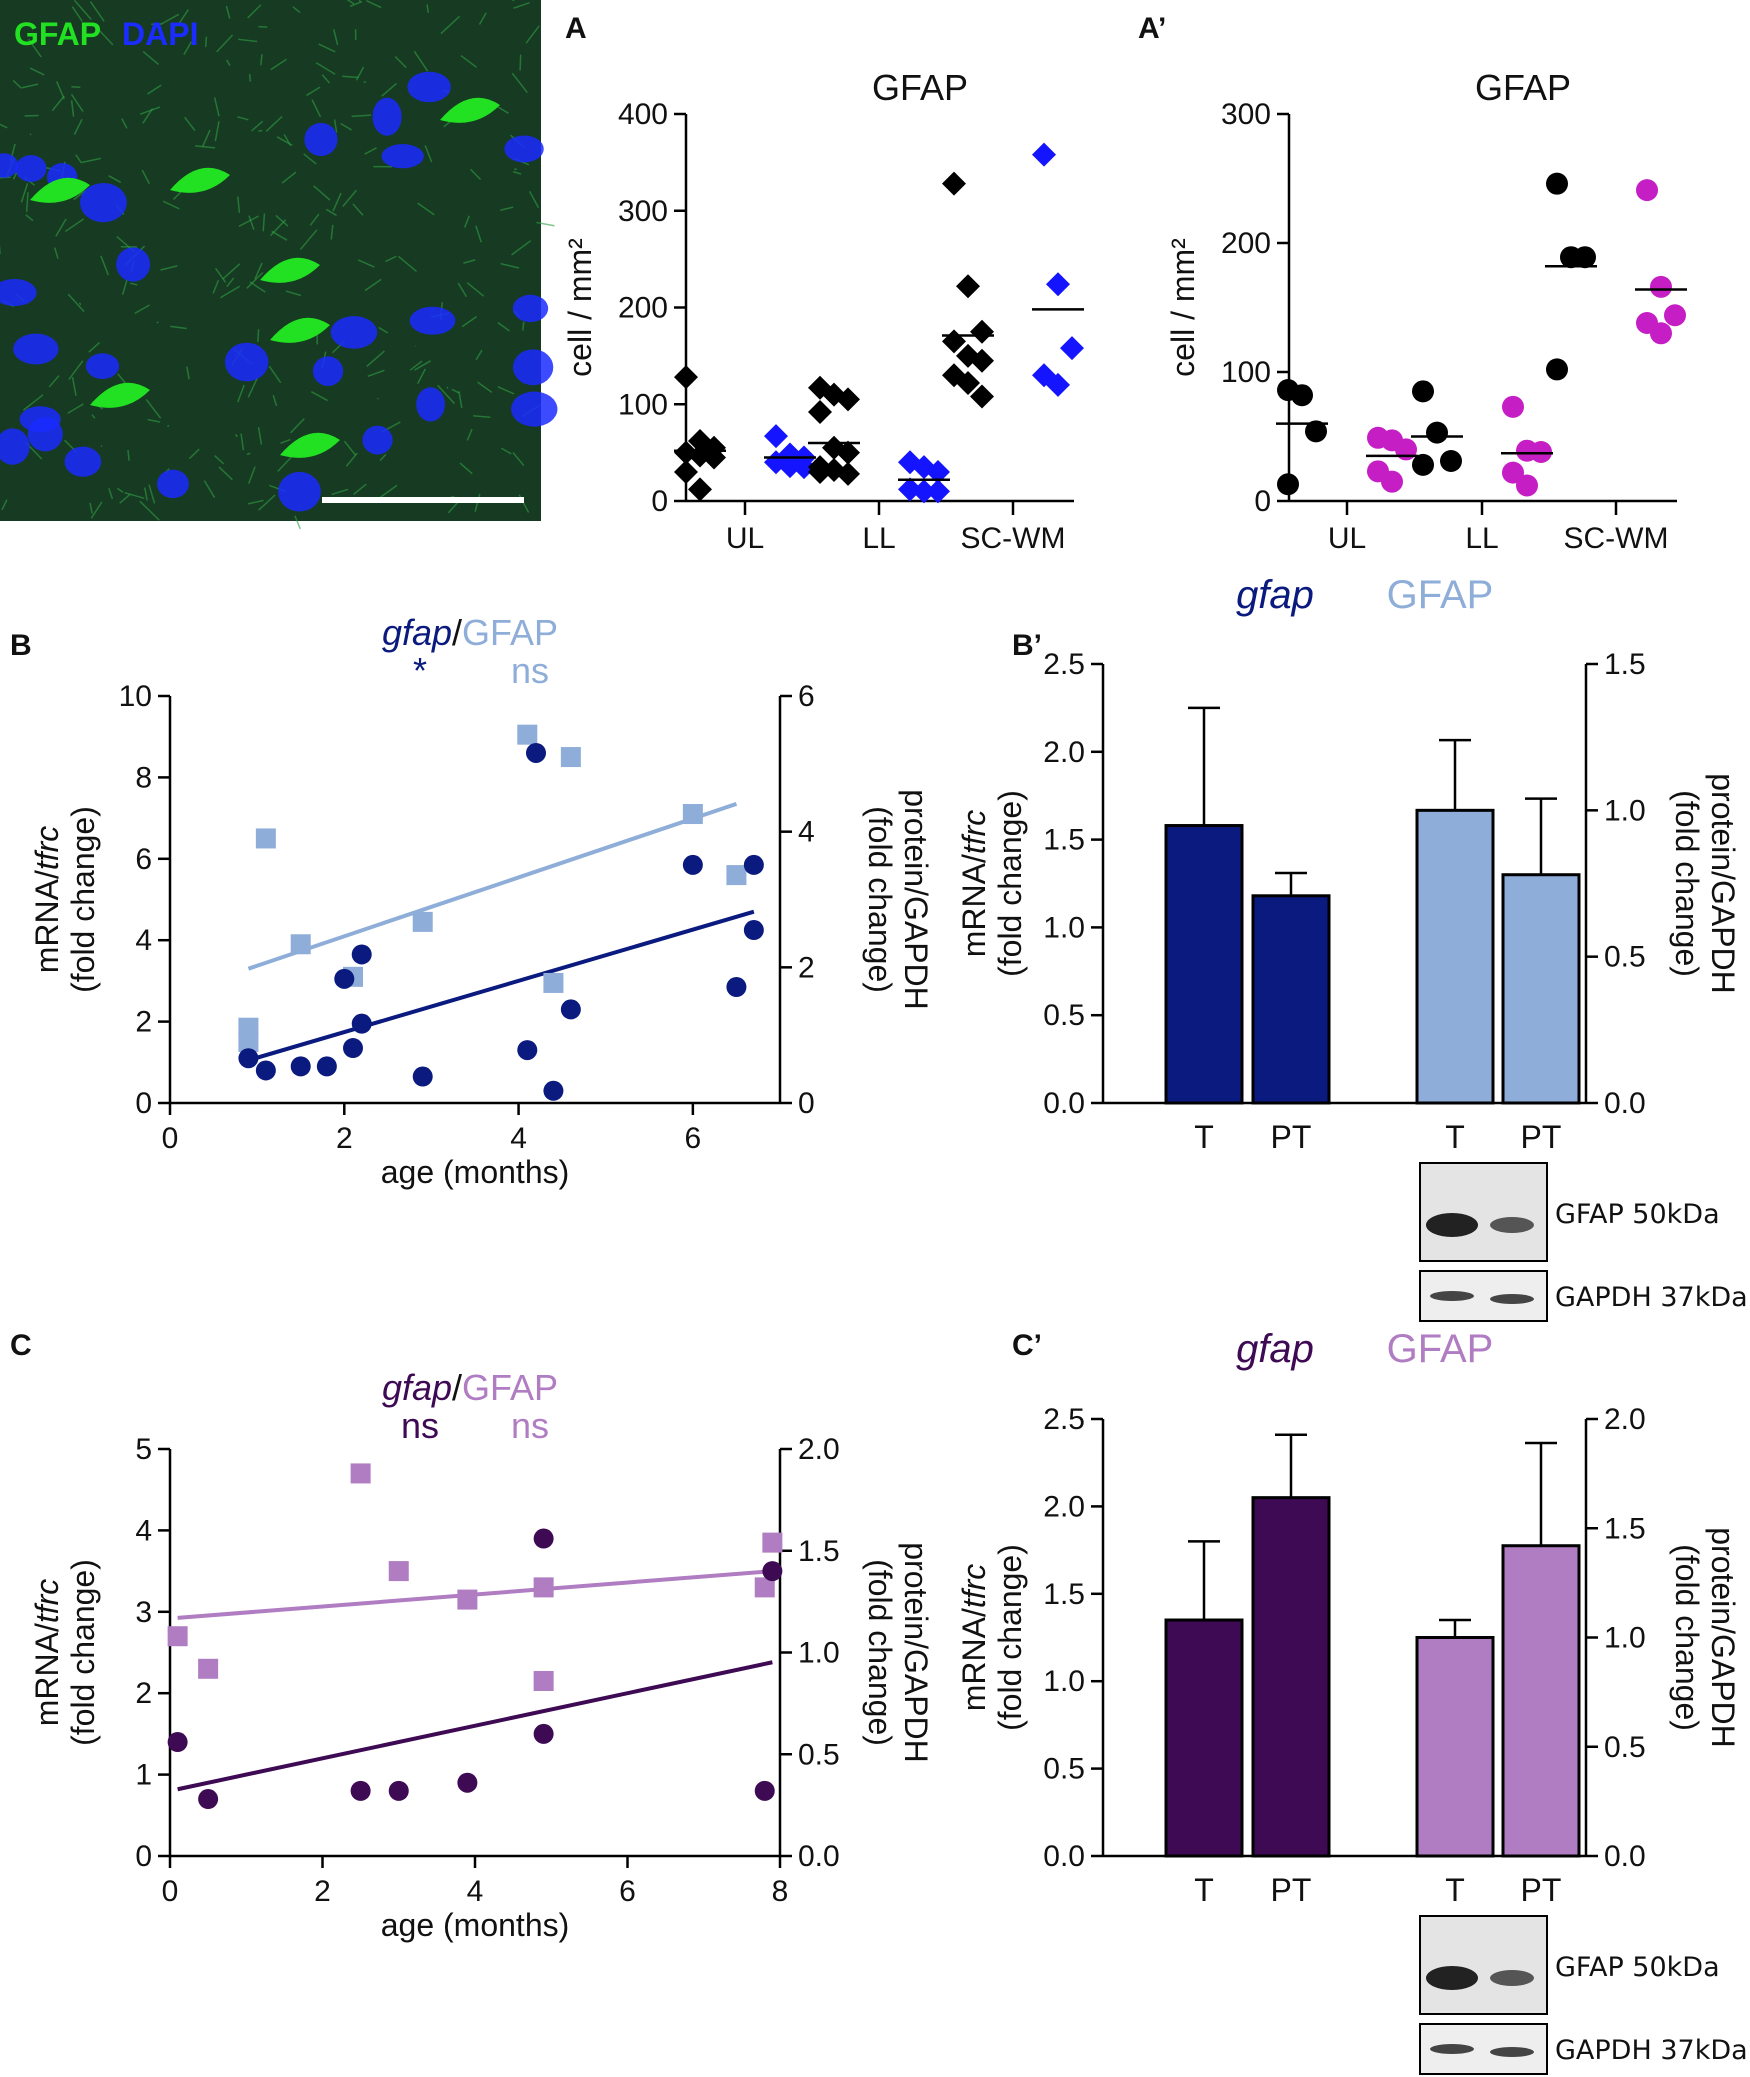 Image resolution: width=1750 pixels, height=2077 pixels. Describe the element at coordinates (819, 1754) in the screenshot. I see `y-axis-right-tick-label: 0.5` at that location.